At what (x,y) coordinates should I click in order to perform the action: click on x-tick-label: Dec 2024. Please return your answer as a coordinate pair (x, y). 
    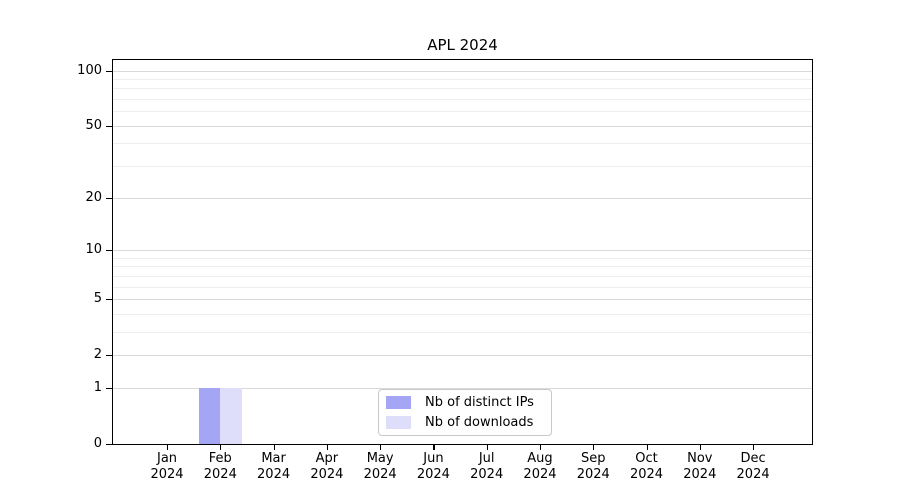
    Looking at the image, I should click on (753, 467).